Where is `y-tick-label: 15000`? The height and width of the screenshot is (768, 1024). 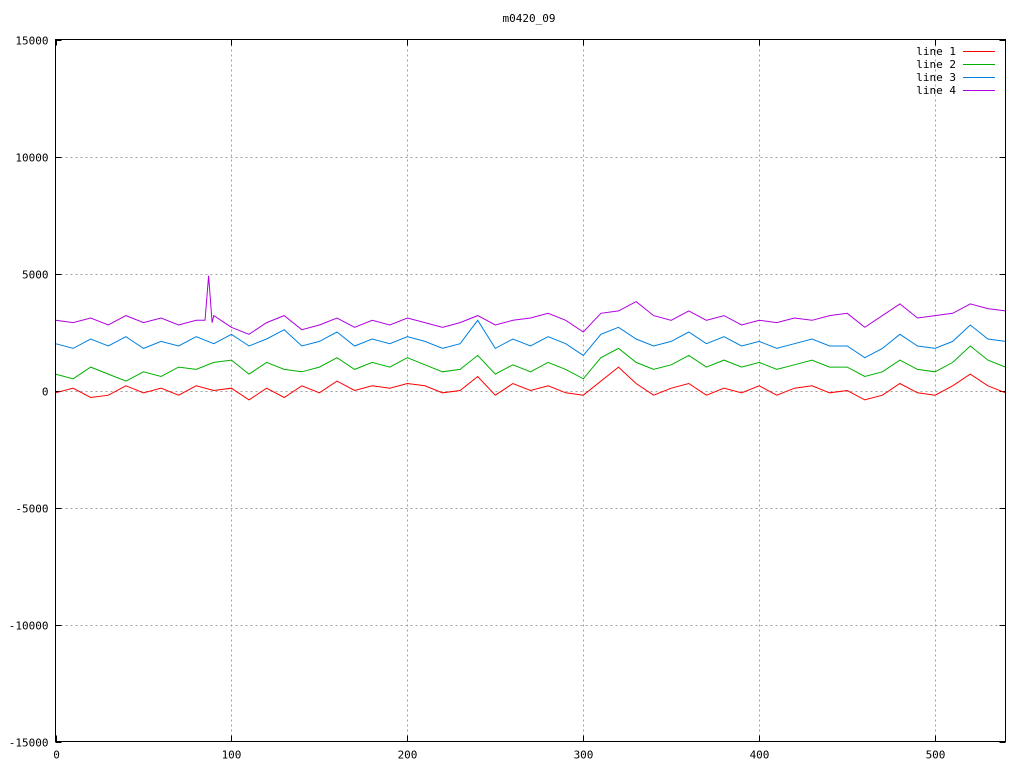 y-tick-label: 15000 is located at coordinates (31, 41).